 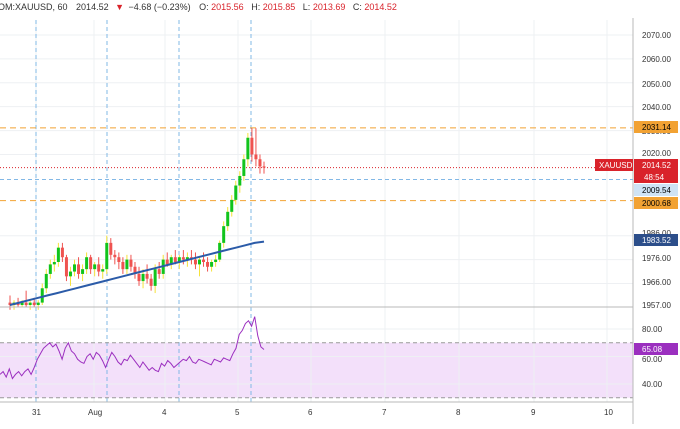 What do you see at coordinates (36, 412) in the screenshot?
I see `time-tick: 31` at bounding box center [36, 412].